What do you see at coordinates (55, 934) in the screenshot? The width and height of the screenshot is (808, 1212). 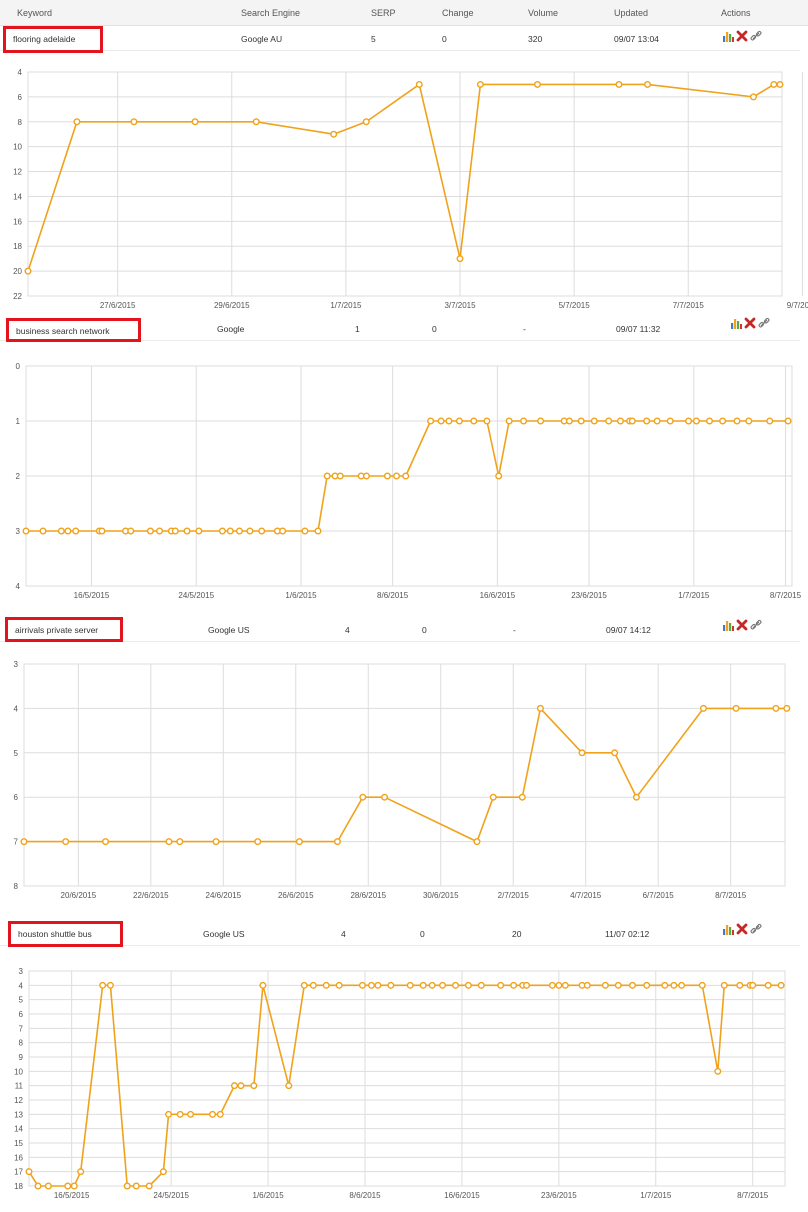 I see `keyword-text: houston shuttle bus` at bounding box center [55, 934].